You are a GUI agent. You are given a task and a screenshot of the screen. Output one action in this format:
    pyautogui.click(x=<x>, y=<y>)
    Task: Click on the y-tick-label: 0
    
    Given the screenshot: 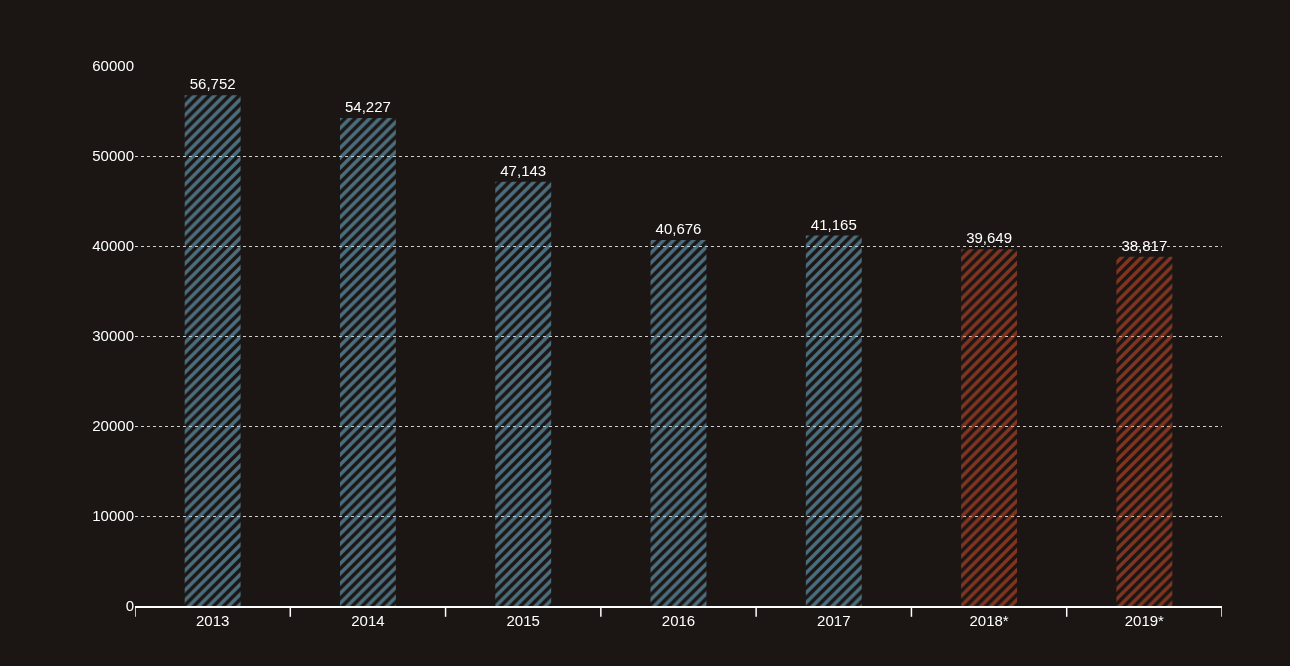 What is the action you would take?
    pyautogui.click(x=129, y=606)
    